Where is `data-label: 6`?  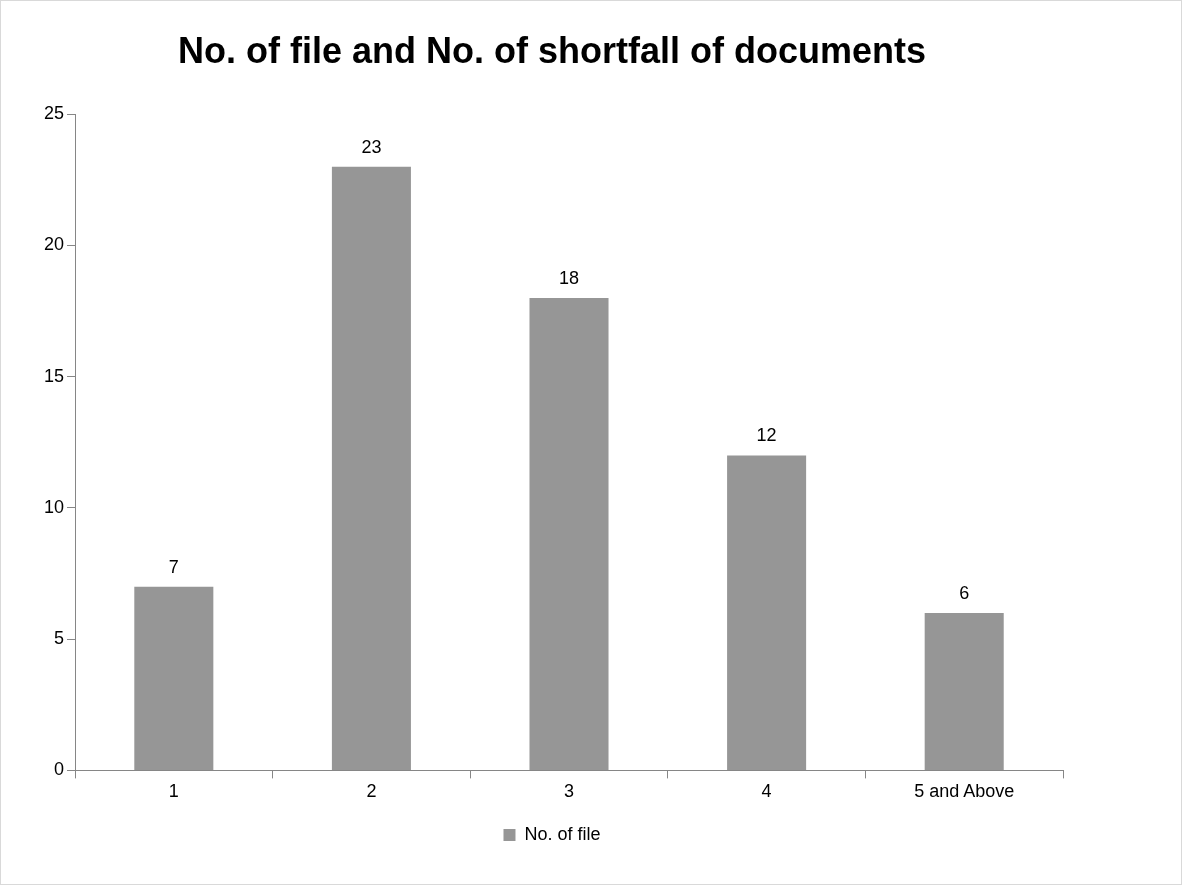 data-label: 6 is located at coordinates (964, 592).